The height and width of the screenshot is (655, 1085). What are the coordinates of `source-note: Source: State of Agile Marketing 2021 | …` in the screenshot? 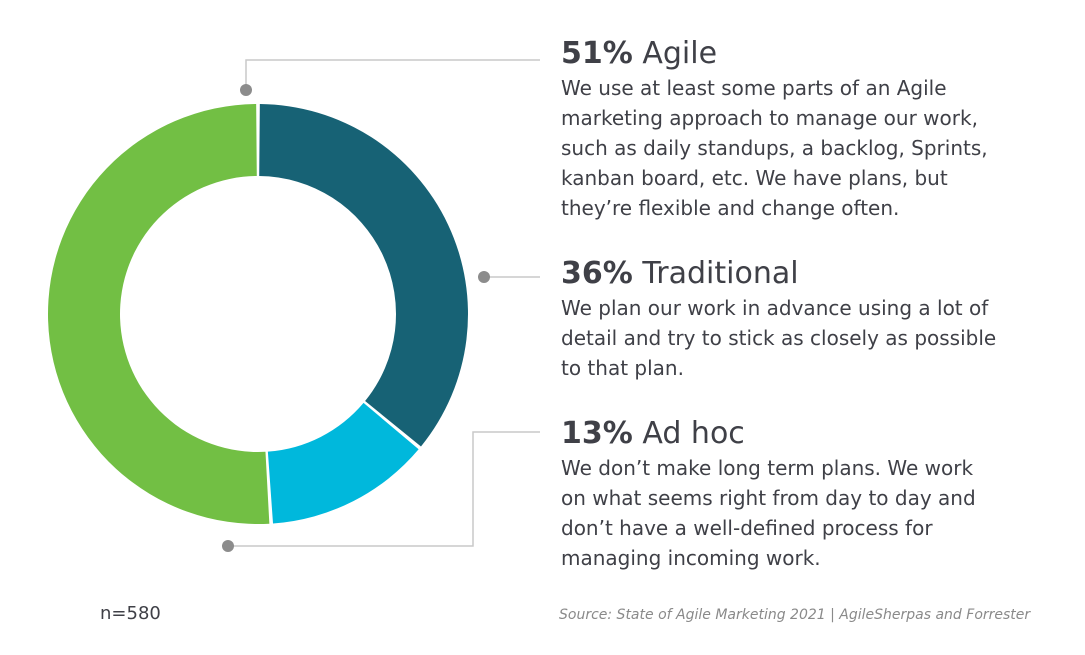 It's located at (795, 615).